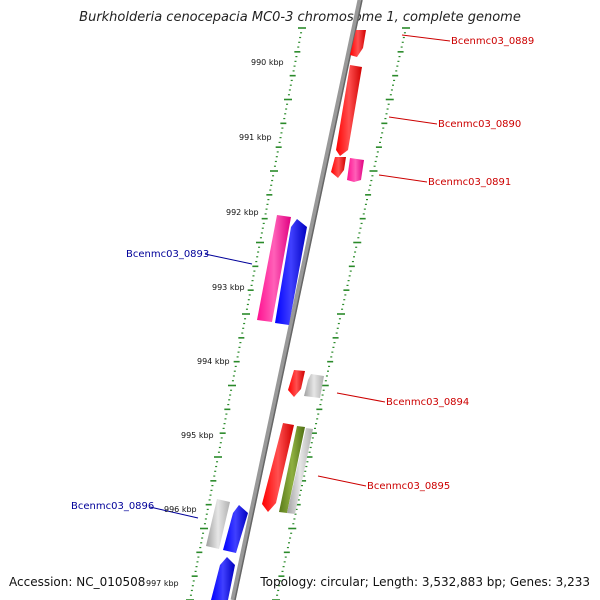  What do you see at coordinates (77, 582) in the screenshot?
I see `accession-text: Accession: NC_010508` at bounding box center [77, 582].